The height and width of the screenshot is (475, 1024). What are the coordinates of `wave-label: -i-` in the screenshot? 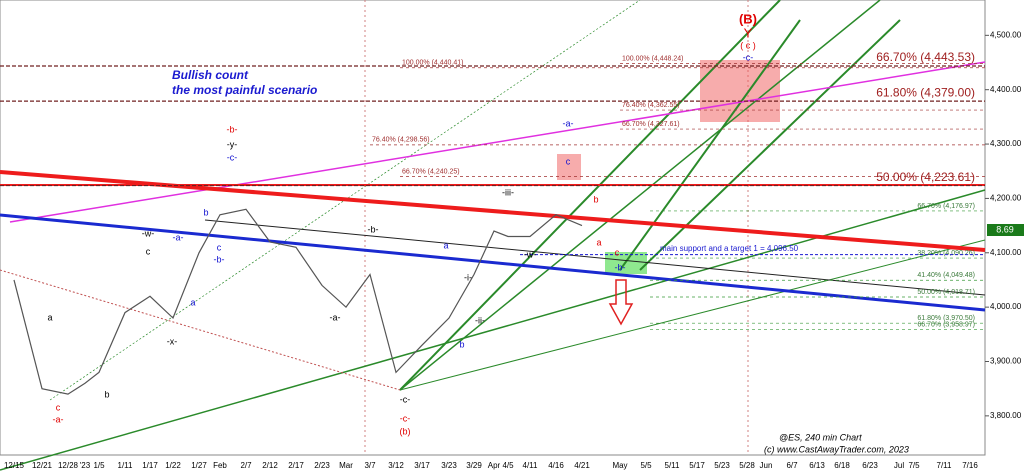 It's located at (468, 277).